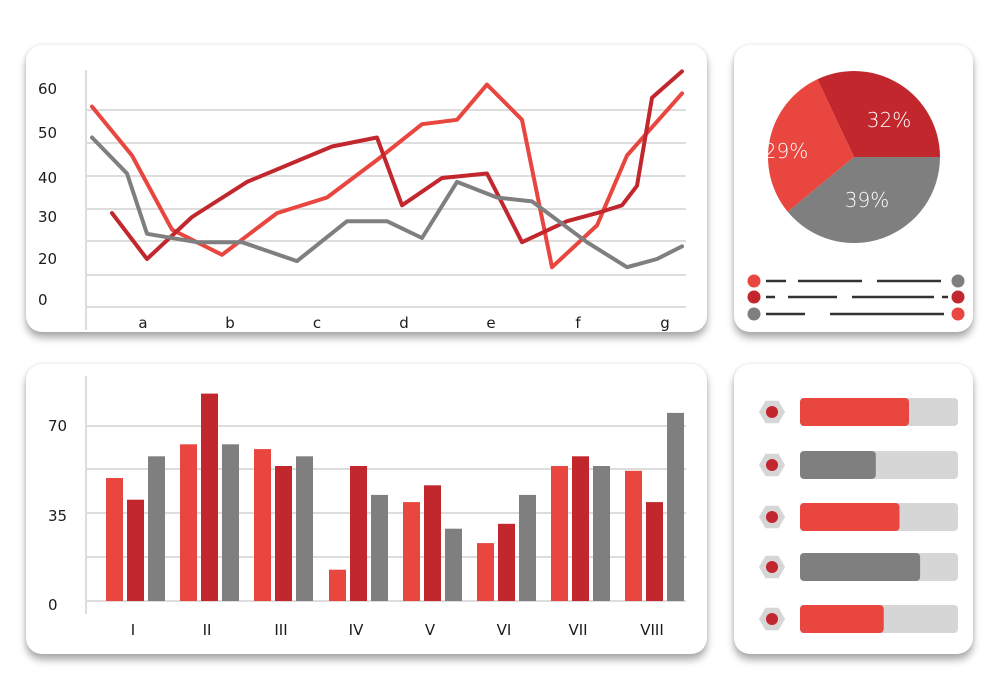  I want to click on progress-card, so click(853, 509).